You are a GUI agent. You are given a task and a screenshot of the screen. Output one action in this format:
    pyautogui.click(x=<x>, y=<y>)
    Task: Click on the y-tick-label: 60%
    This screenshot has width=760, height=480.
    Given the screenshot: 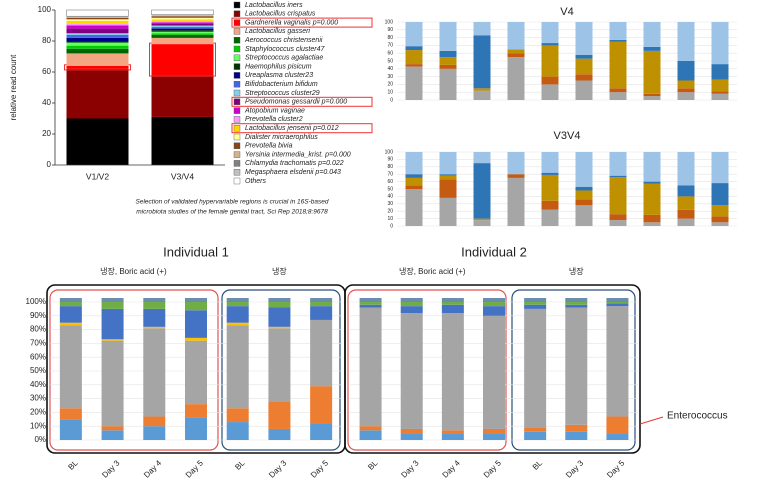 What is the action you would take?
    pyautogui.click(x=38, y=356)
    